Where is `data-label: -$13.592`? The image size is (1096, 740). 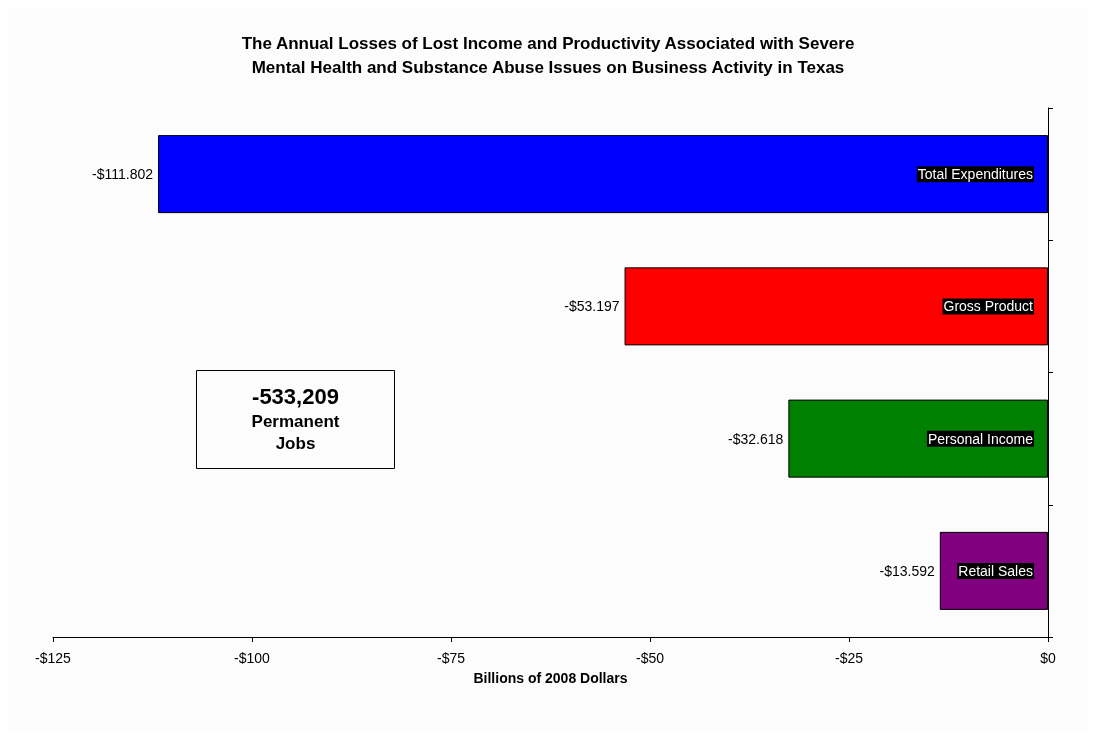
data-label: -$13.592 is located at coordinates (907, 570).